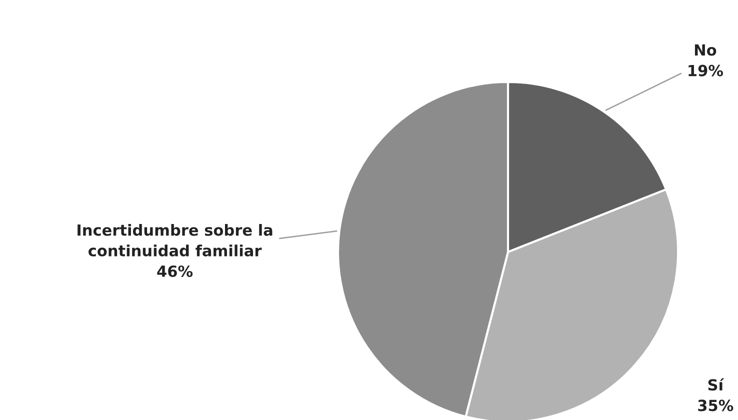 Image resolution: width=738 pixels, height=420 pixels. What do you see at coordinates (716, 384) in the screenshot?
I see `slice-label: Sí` at bounding box center [716, 384].